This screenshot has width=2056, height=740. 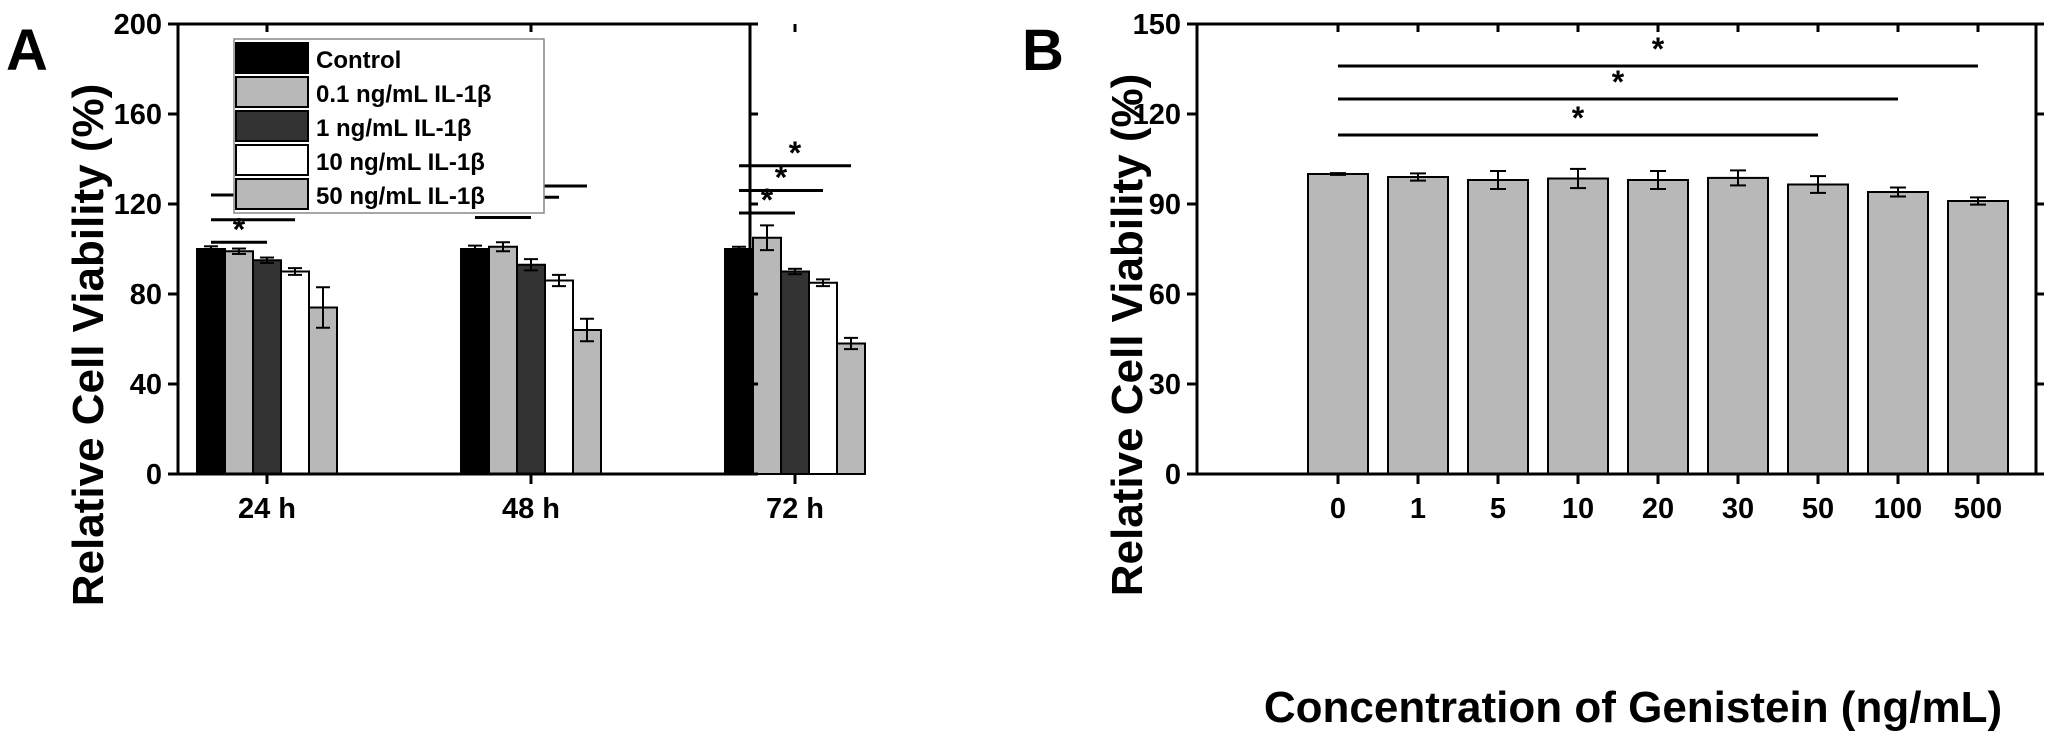 I want to click on x-tick-label-8: 500, so click(x=1978, y=509).